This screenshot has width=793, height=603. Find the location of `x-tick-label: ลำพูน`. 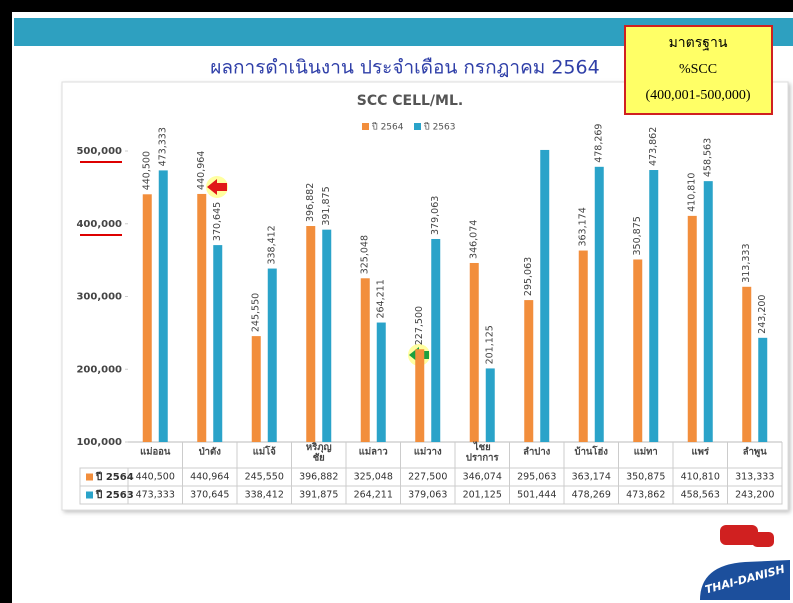

x-tick-label: ลำพูน is located at coordinates (755, 453).